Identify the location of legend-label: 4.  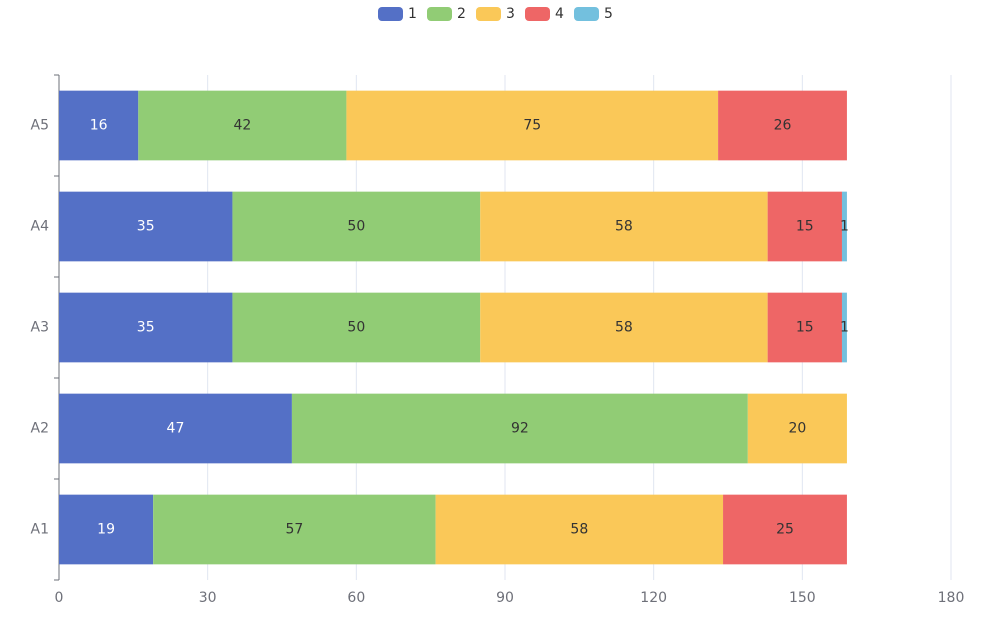
(559, 14).